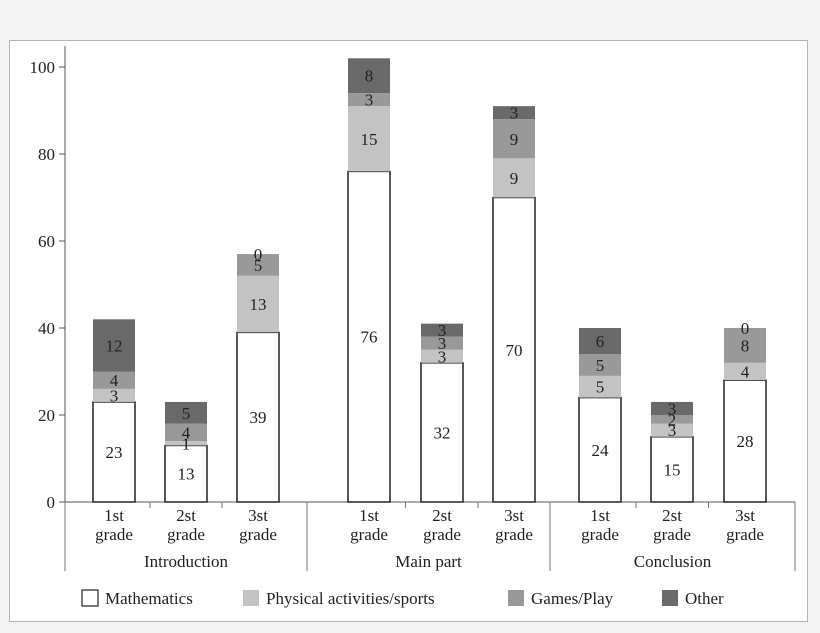 This screenshot has width=820, height=633. I want to click on y-tick-label: 40, so click(46, 328).